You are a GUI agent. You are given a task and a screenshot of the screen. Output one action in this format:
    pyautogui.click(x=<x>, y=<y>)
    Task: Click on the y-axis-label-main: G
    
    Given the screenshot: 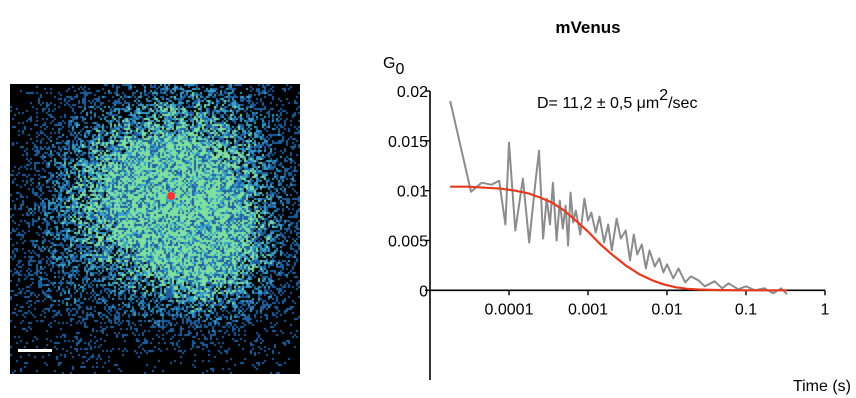 What is the action you would take?
    pyautogui.click(x=389, y=63)
    